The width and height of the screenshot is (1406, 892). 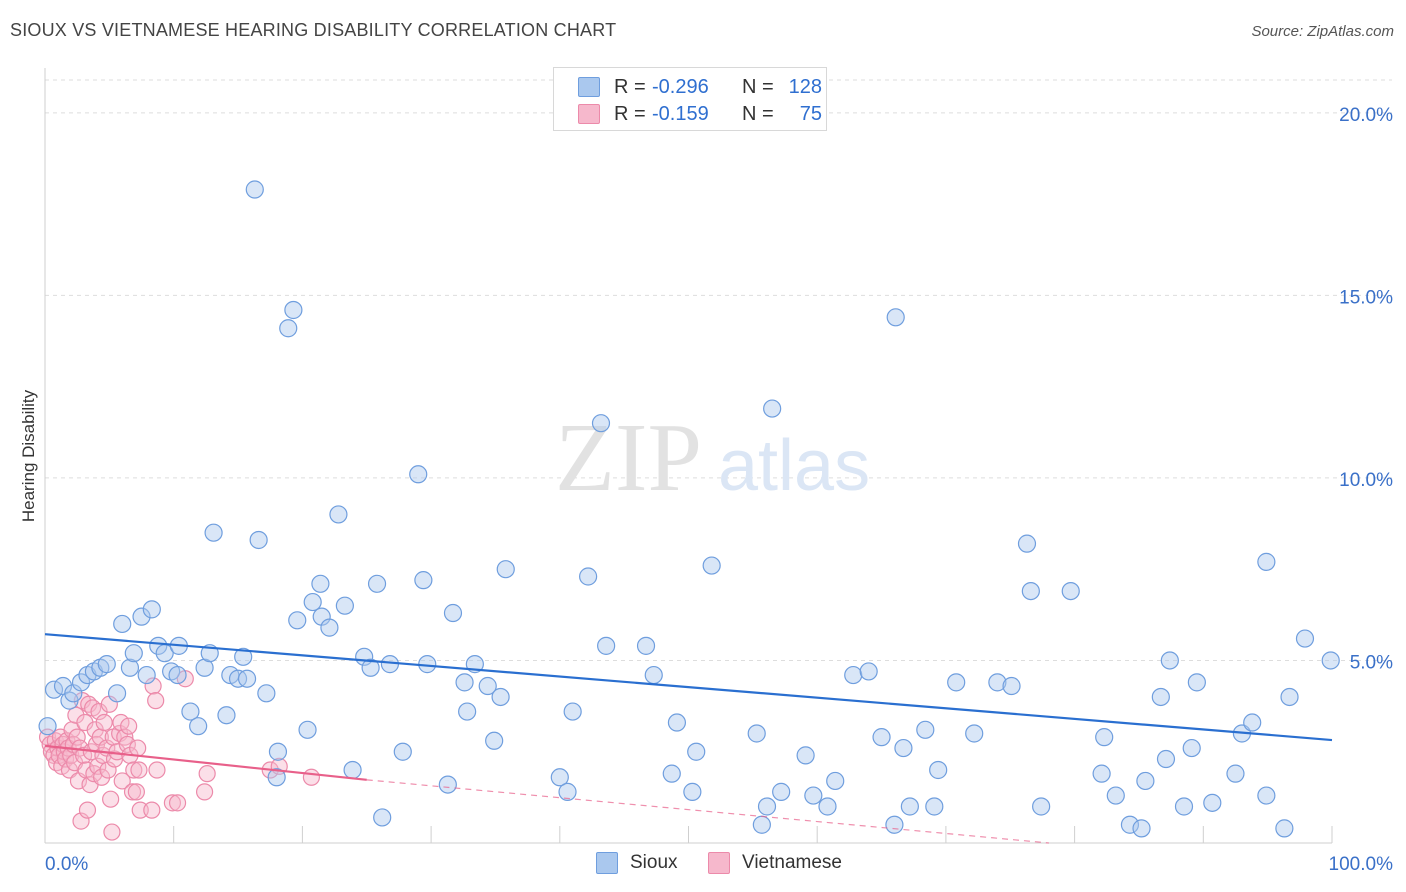 I want to click on series-legend: Sioux Vietnamese, so click(x=703, y=865).